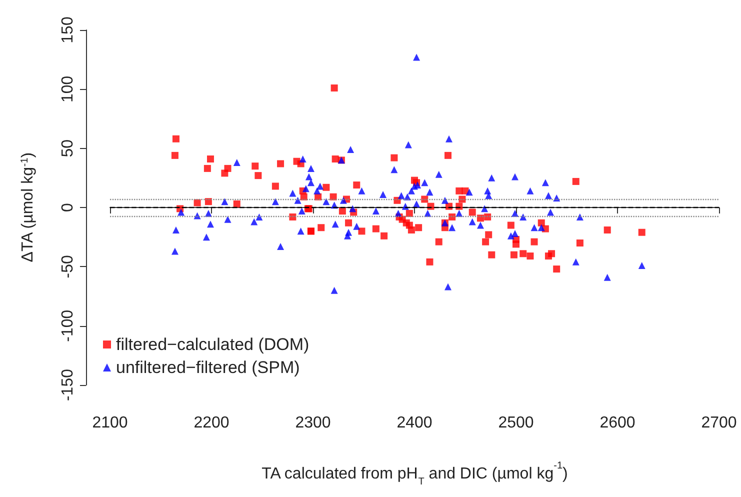 This screenshot has width=741, height=497. What do you see at coordinates (68, 30) in the screenshot?
I see `y-tick-label: 150` at bounding box center [68, 30].